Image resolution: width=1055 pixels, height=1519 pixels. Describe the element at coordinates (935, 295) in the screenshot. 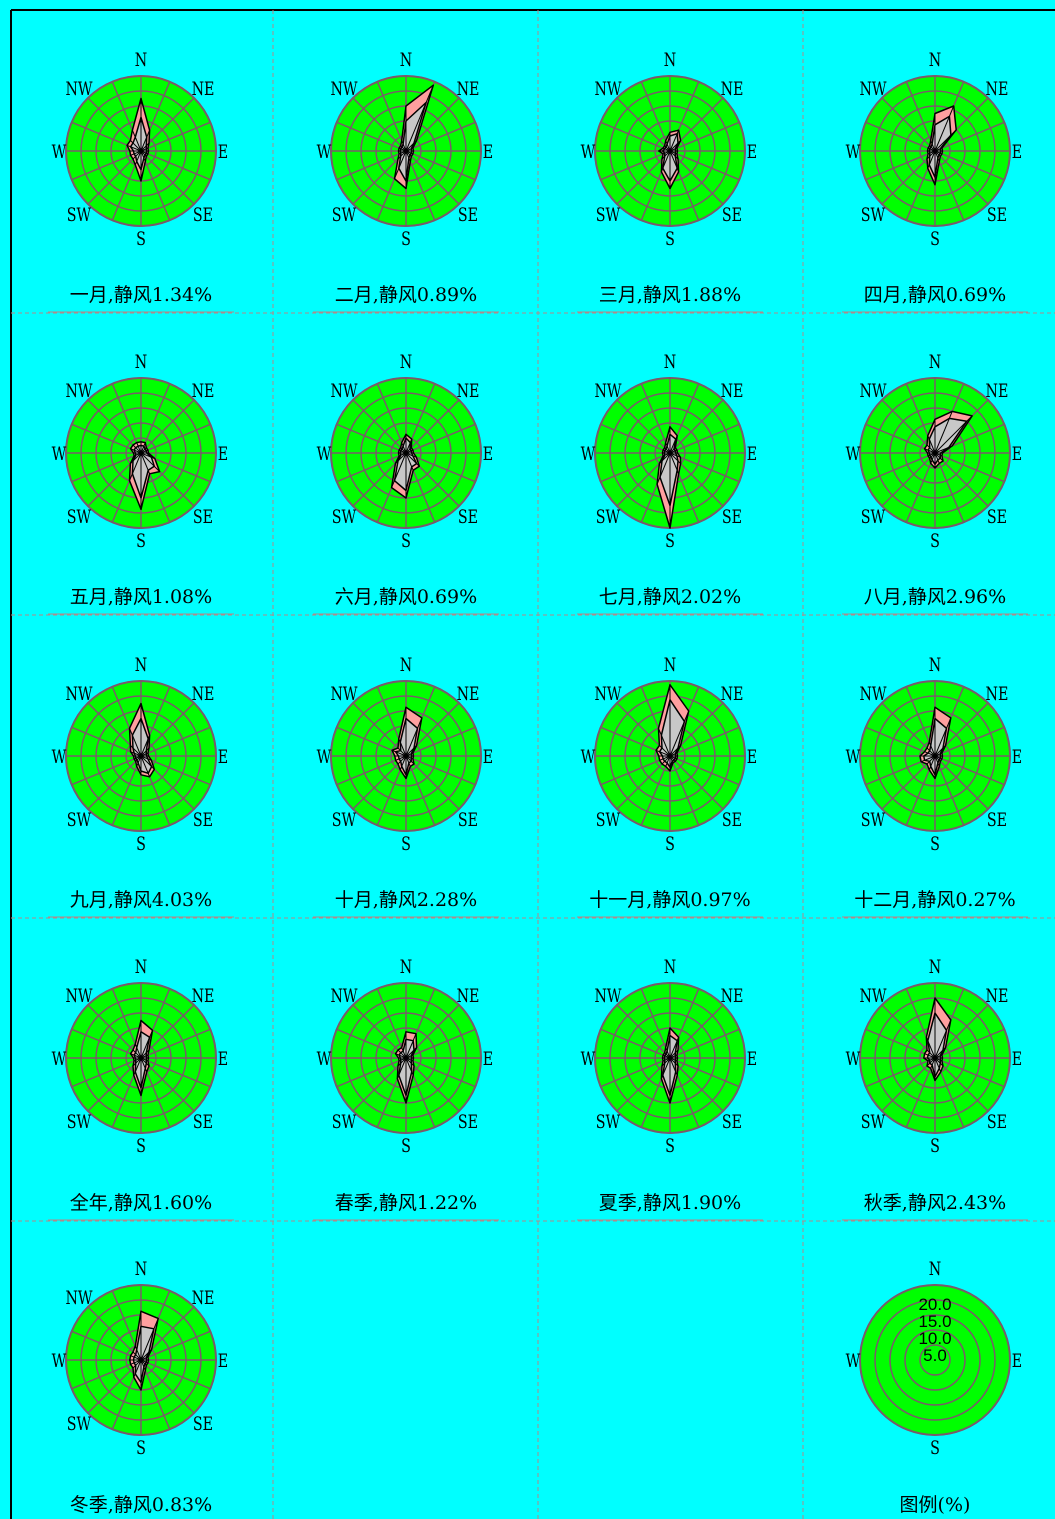

I see `panel-caption: 四月,静风0.69%` at that location.